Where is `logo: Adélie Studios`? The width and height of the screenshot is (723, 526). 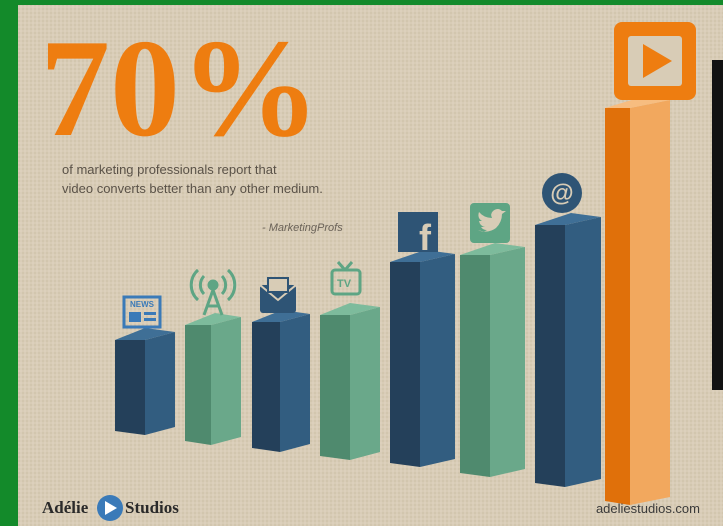
logo: Adélie Studios is located at coordinates (110, 508).